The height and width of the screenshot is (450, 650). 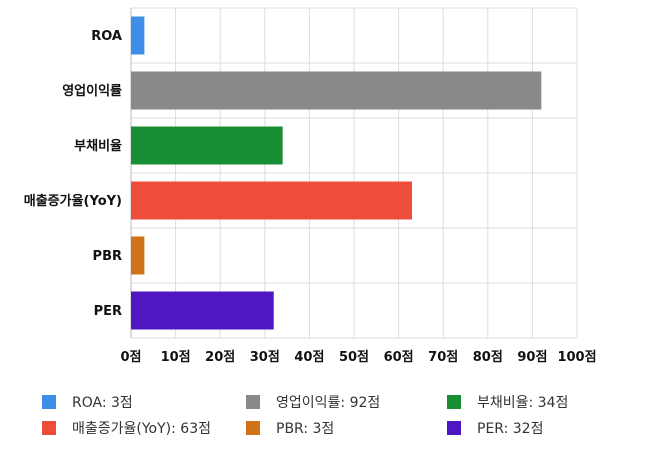 I want to click on category-label: PBR, so click(x=107, y=256).